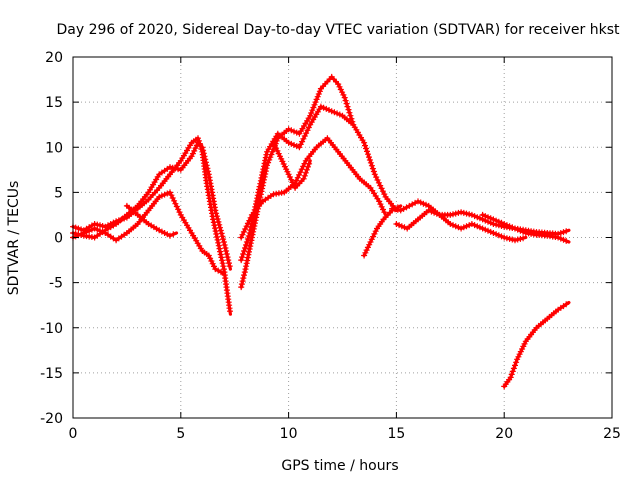 This screenshot has width=640, height=480. What do you see at coordinates (14, 238) in the screenshot?
I see `y-axis-label: SDTVAR / TECUs` at bounding box center [14, 238].